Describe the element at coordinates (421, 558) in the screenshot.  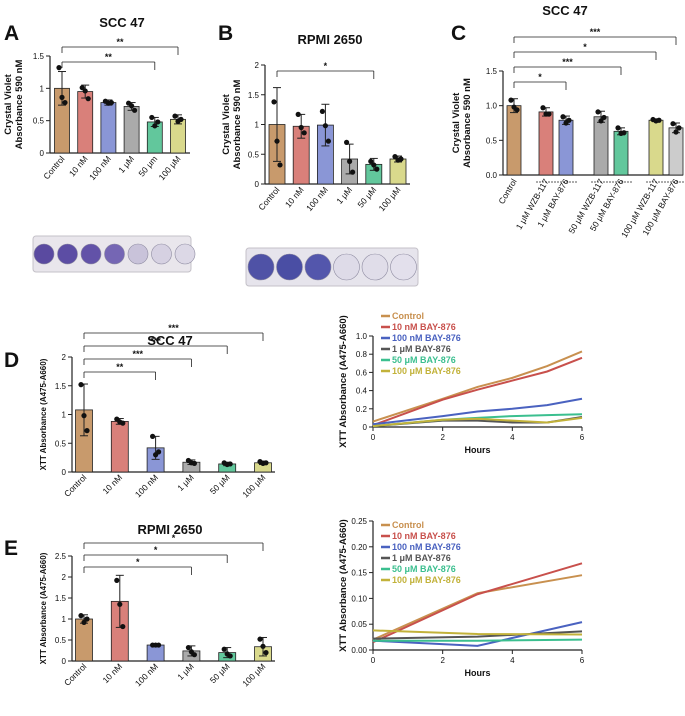
I see `legend-entry: 1 μM BAY-876` at that location.